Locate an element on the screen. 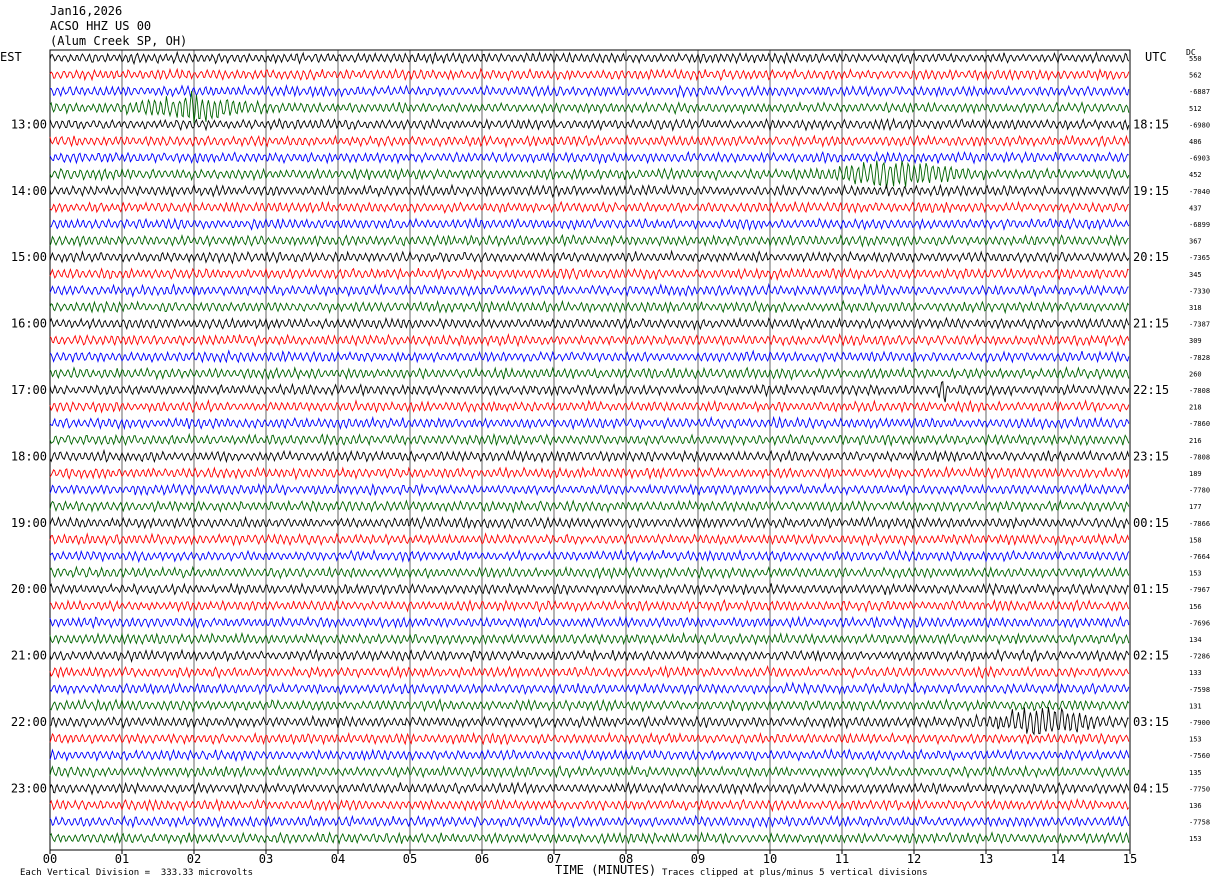  dc-offset-label: -7330 is located at coordinates (1199, 291).